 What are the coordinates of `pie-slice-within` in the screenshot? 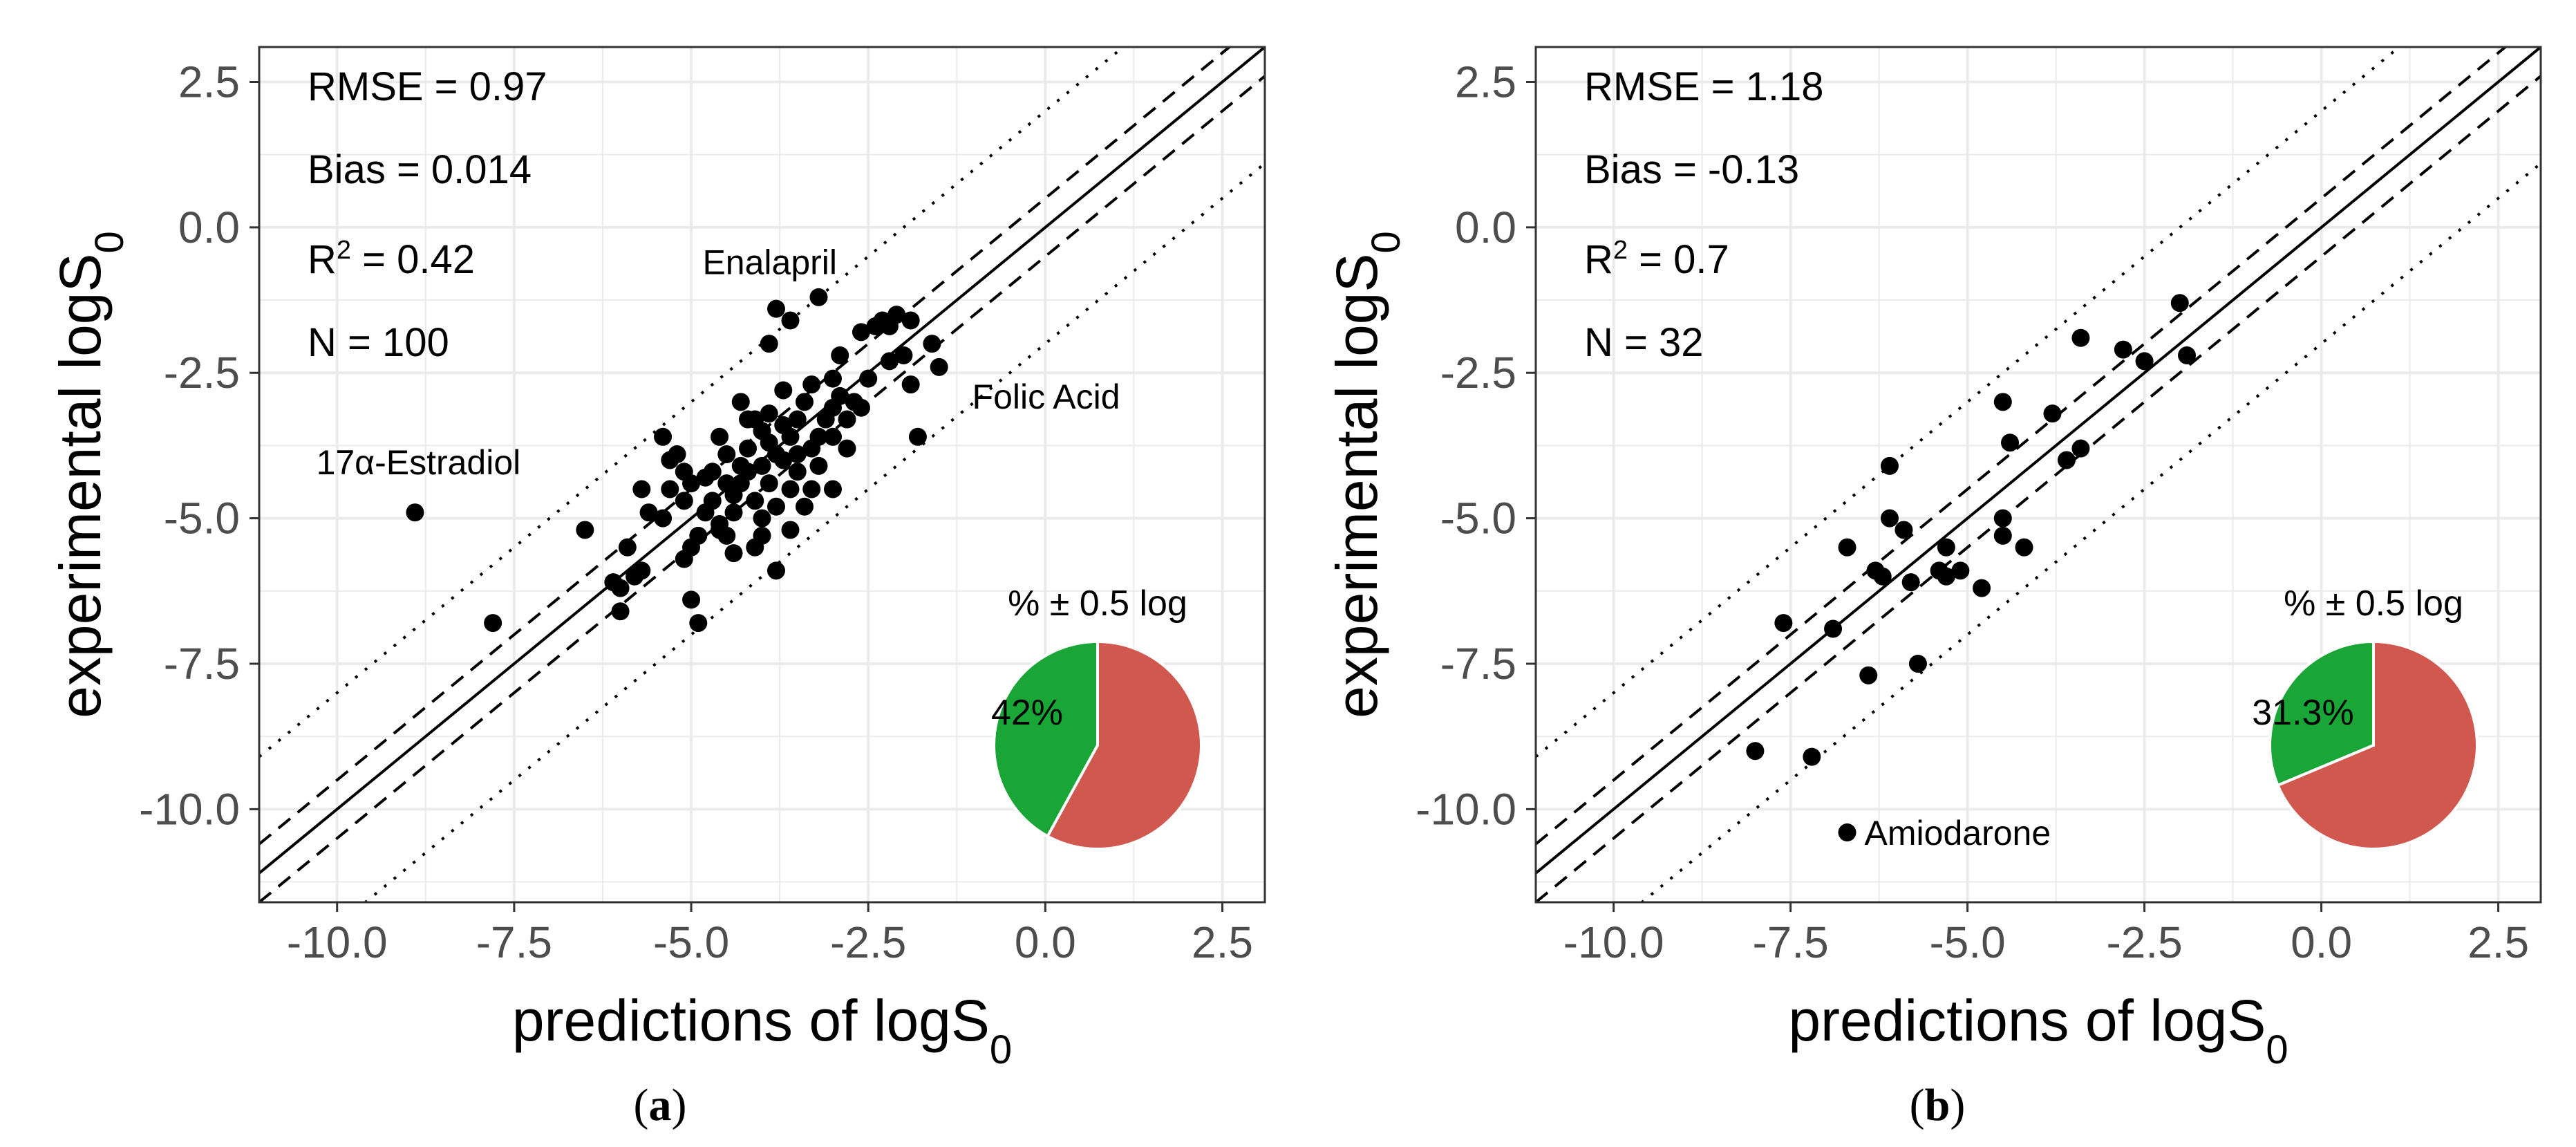 It's located at (1046, 740).